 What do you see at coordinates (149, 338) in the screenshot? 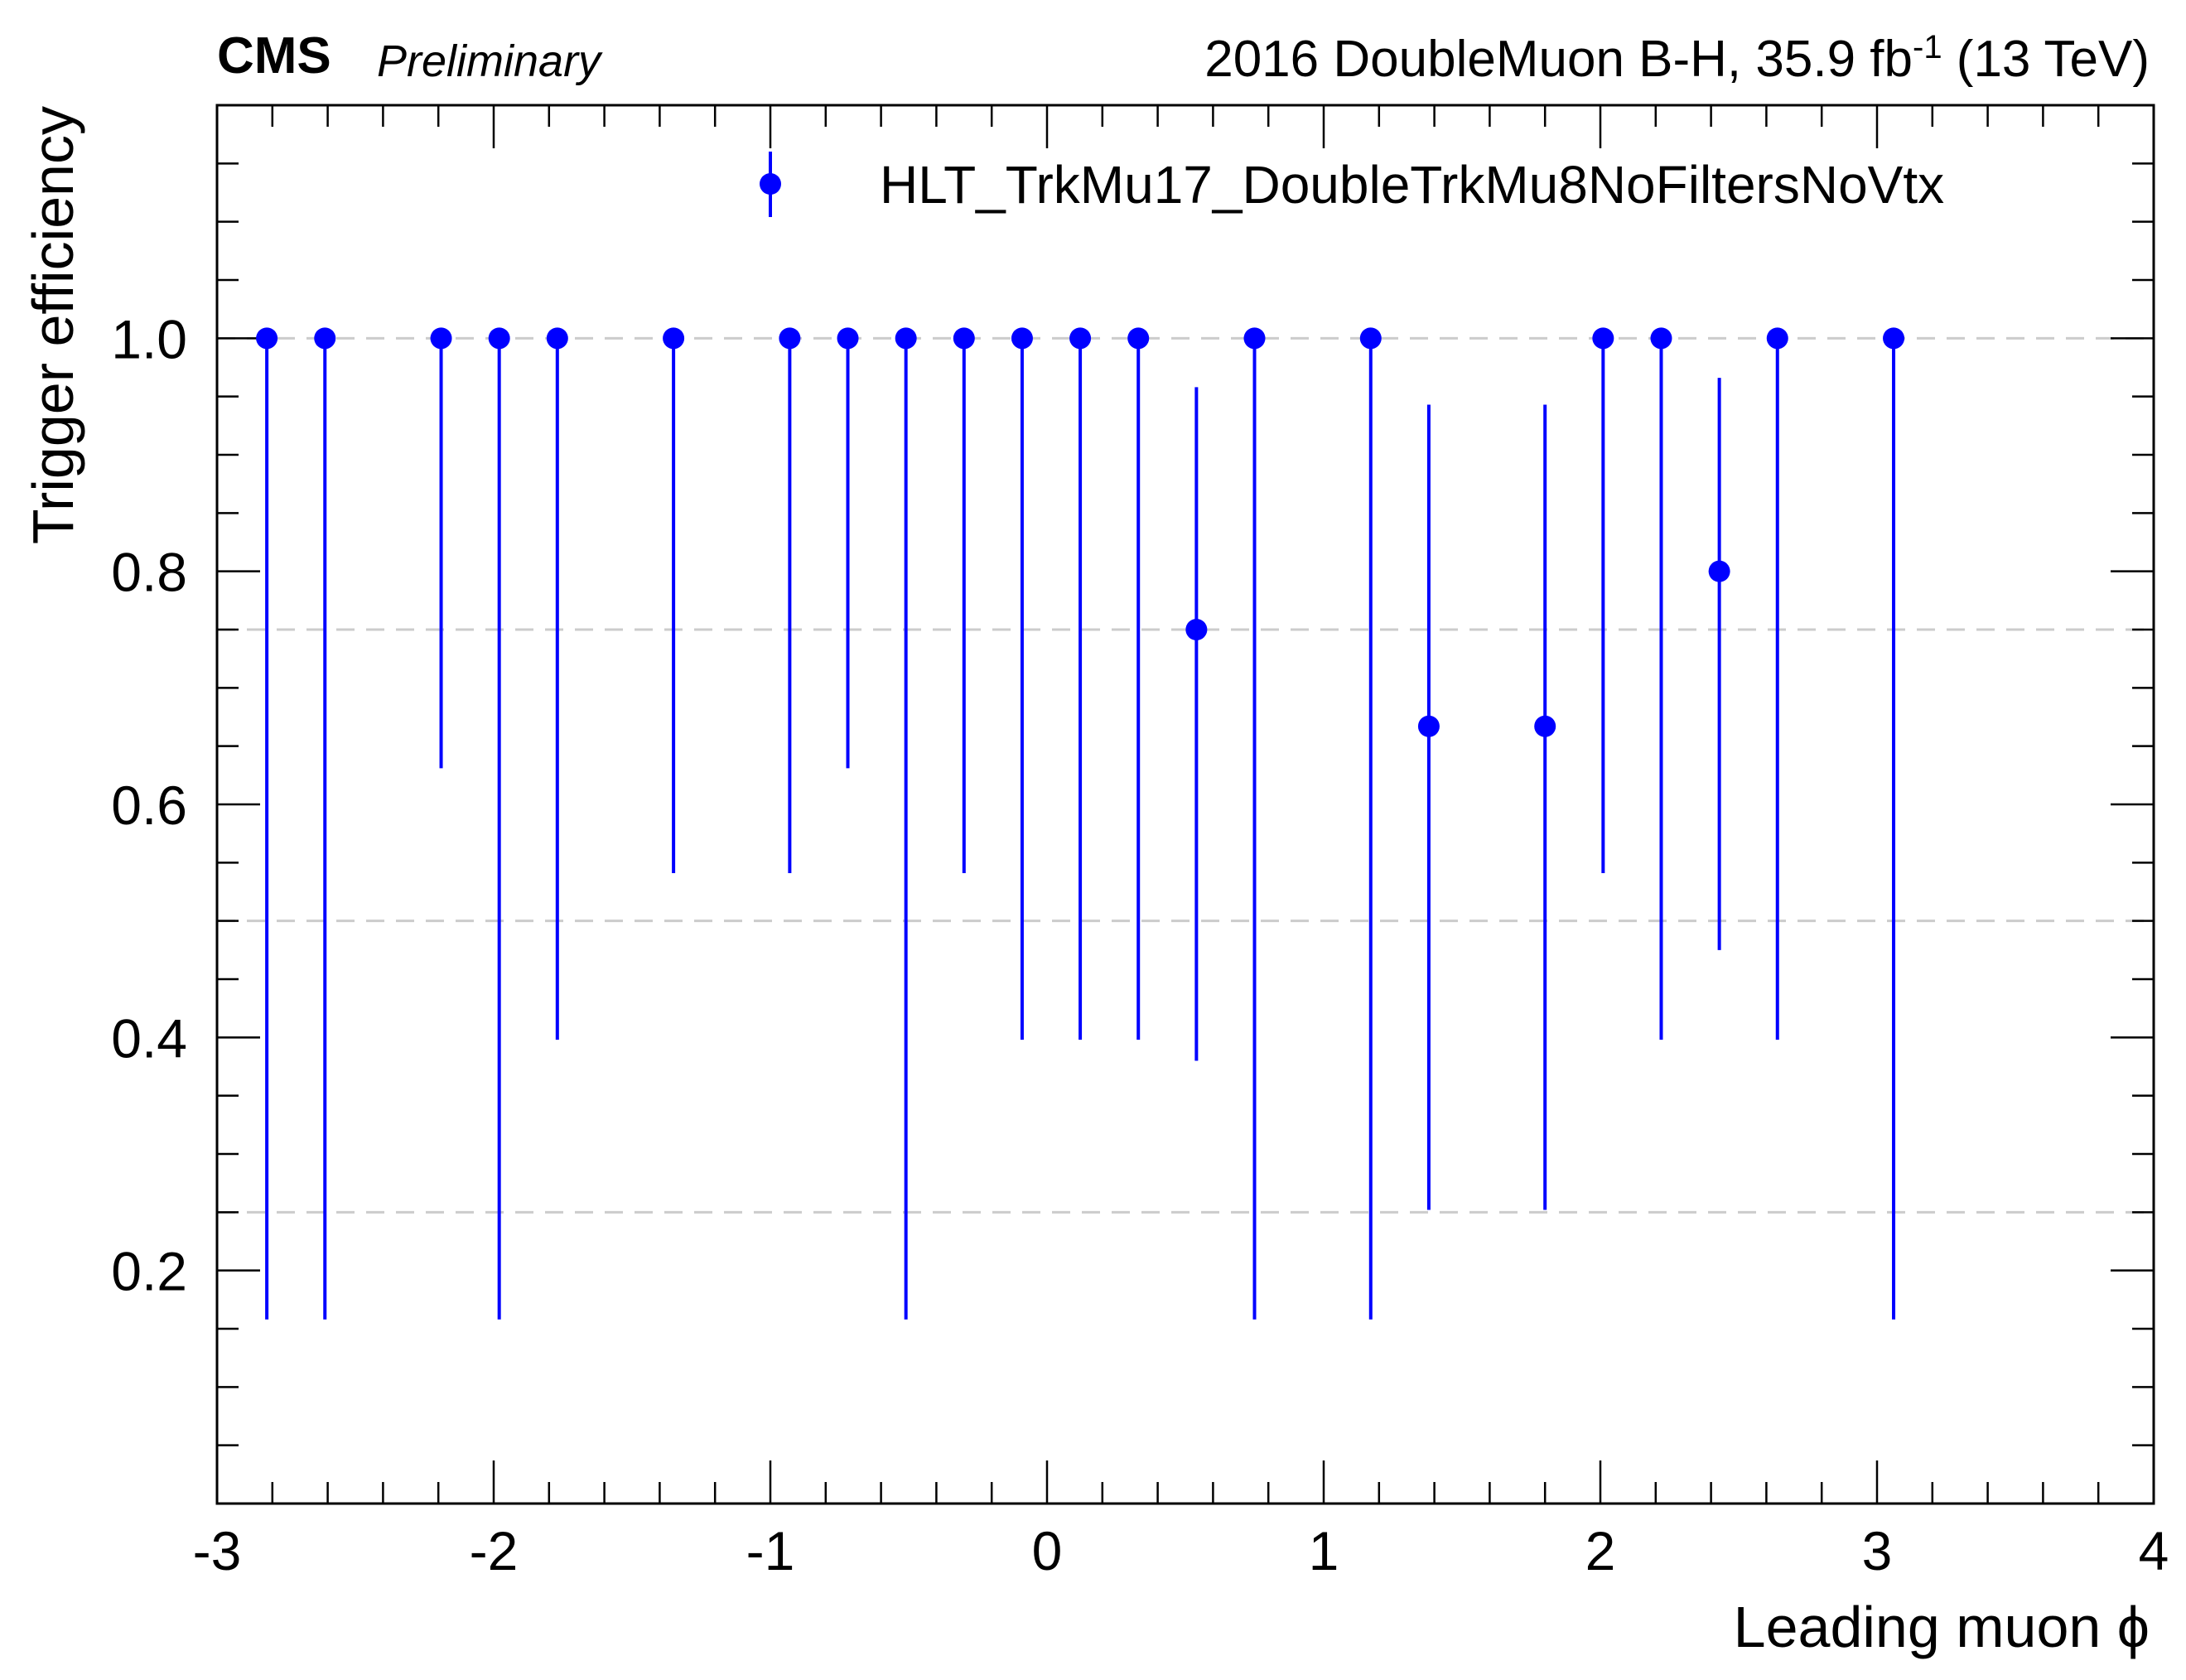
I see `y-tick-label: 1.0` at bounding box center [149, 338].